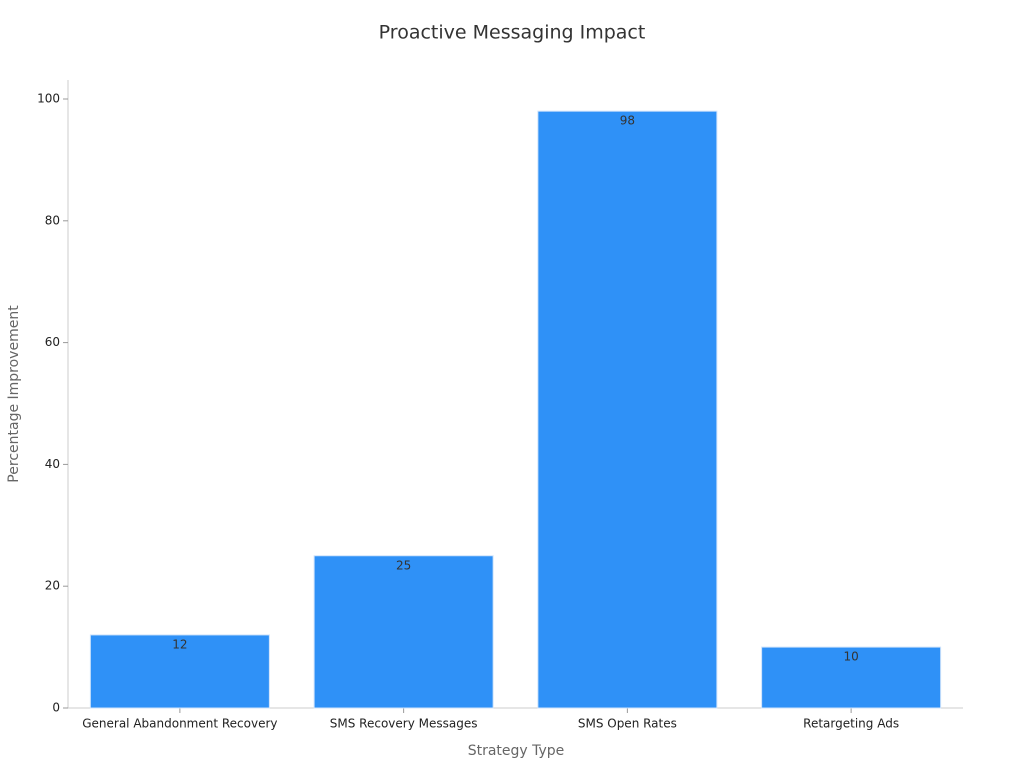  Describe the element at coordinates (179, 724) in the screenshot. I see `x-tick-label: General Abandonment Recovery` at that location.